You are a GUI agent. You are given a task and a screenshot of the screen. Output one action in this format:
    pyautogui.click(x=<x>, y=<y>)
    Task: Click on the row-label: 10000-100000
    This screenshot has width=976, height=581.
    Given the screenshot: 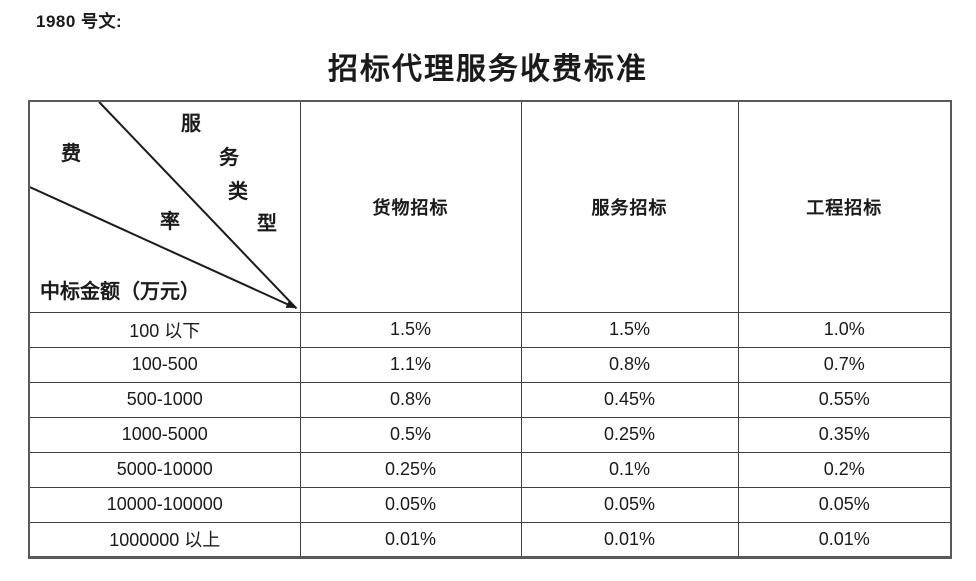 What is the action you would take?
    pyautogui.click(x=164, y=504)
    